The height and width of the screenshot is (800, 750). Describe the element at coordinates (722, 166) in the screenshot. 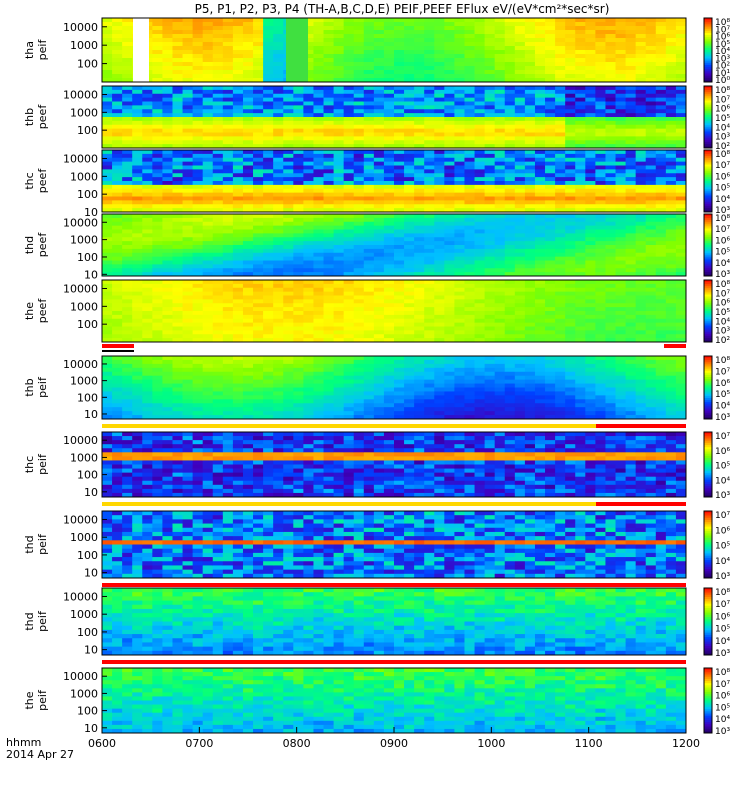

I see `colorbar-tick-label: 10⁷` at that location.